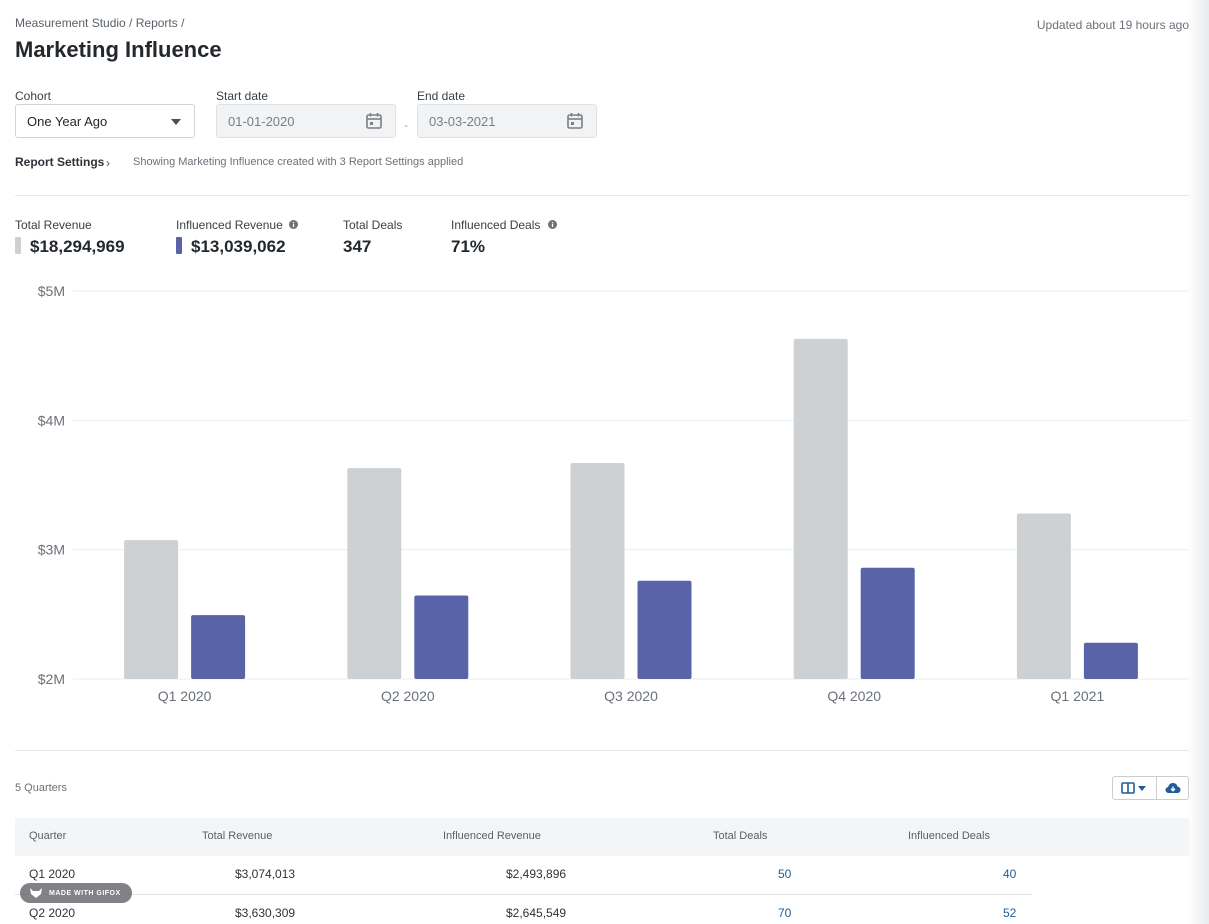 The width and height of the screenshot is (1209, 924). What do you see at coordinates (785, 913) in the screenshot?
I see `table-cell-total-deals-link: 70` at bounding box center [785, 913].